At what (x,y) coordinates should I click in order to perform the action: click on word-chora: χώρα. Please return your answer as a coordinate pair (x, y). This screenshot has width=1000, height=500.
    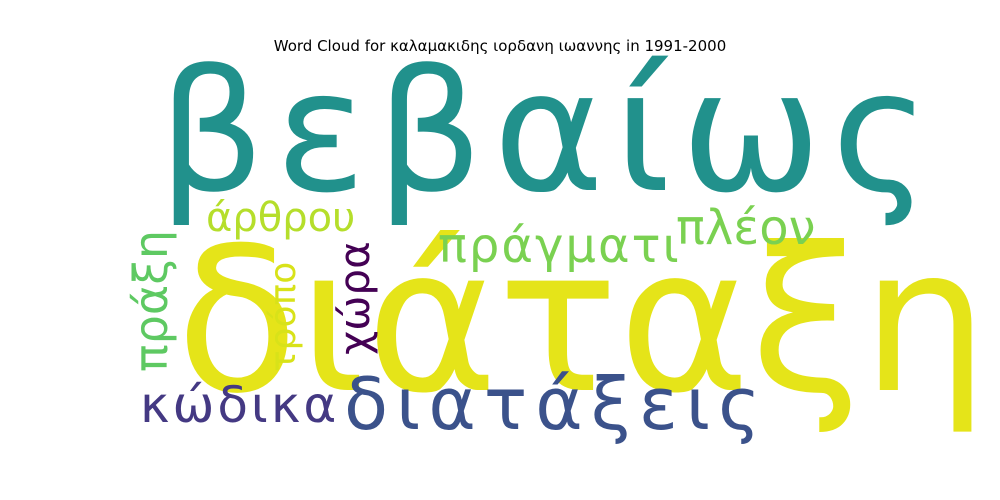
    Looking at the image, I should click on (354, 298).